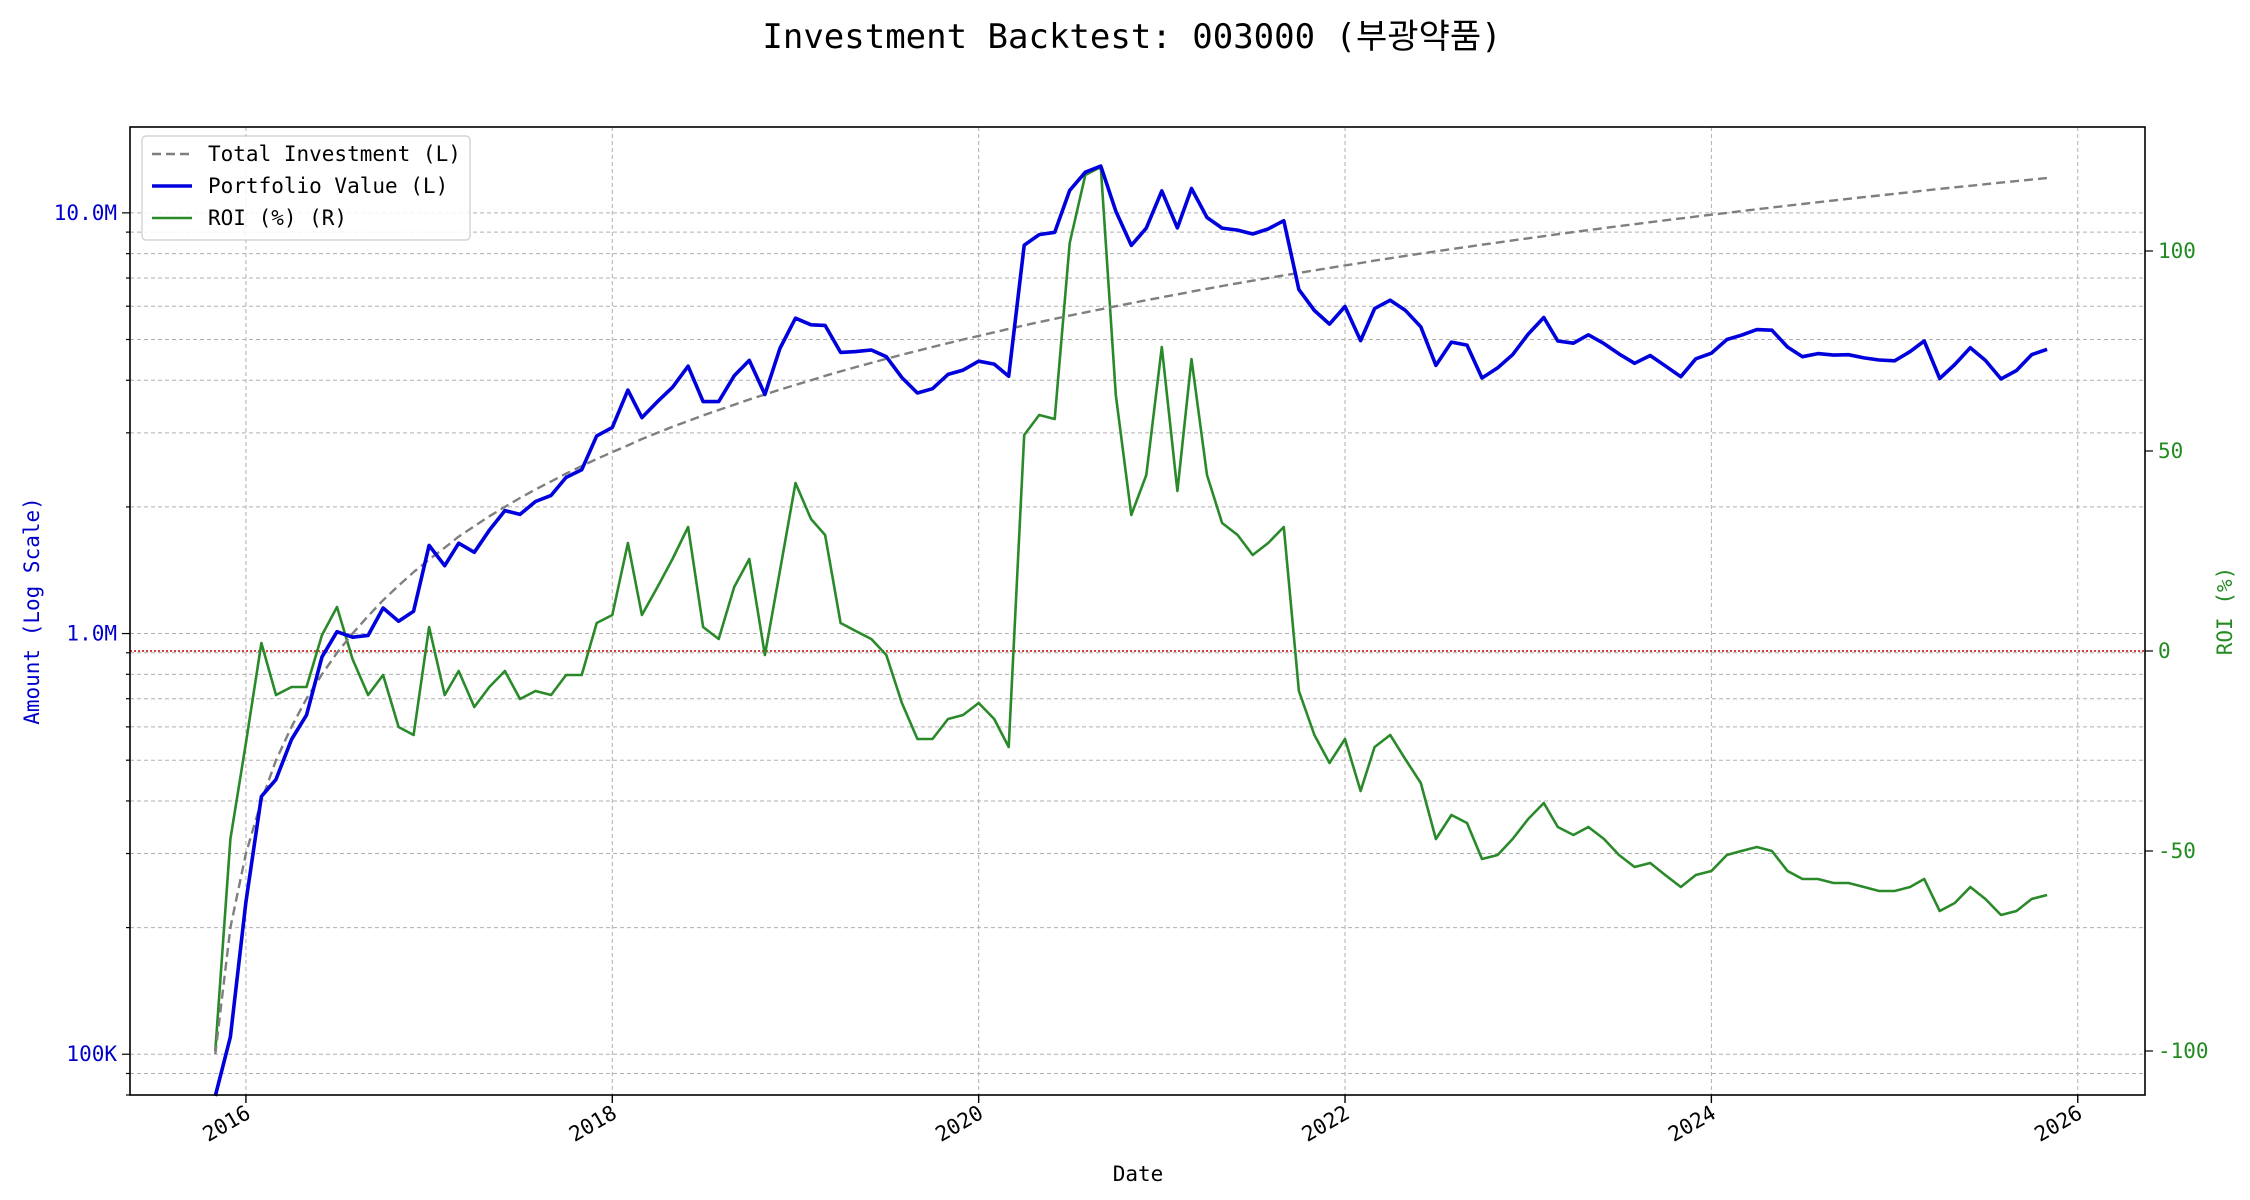  What do you see at coordinates (2225, 611) in the screenshot?
I see `right-axis-label: ROI (%)` at bounding box center [2225, 611].